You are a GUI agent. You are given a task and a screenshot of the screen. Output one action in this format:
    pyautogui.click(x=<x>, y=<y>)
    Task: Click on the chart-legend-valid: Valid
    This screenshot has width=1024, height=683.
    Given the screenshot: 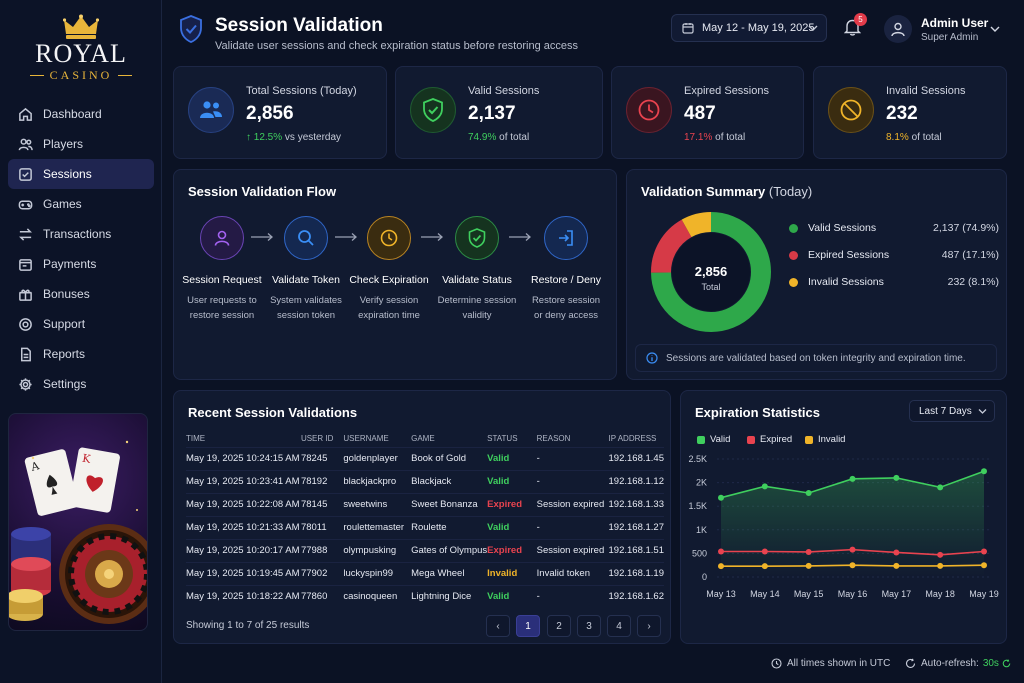 What is the action you would take?
    pyautogui.click(x=713, y=439)
    